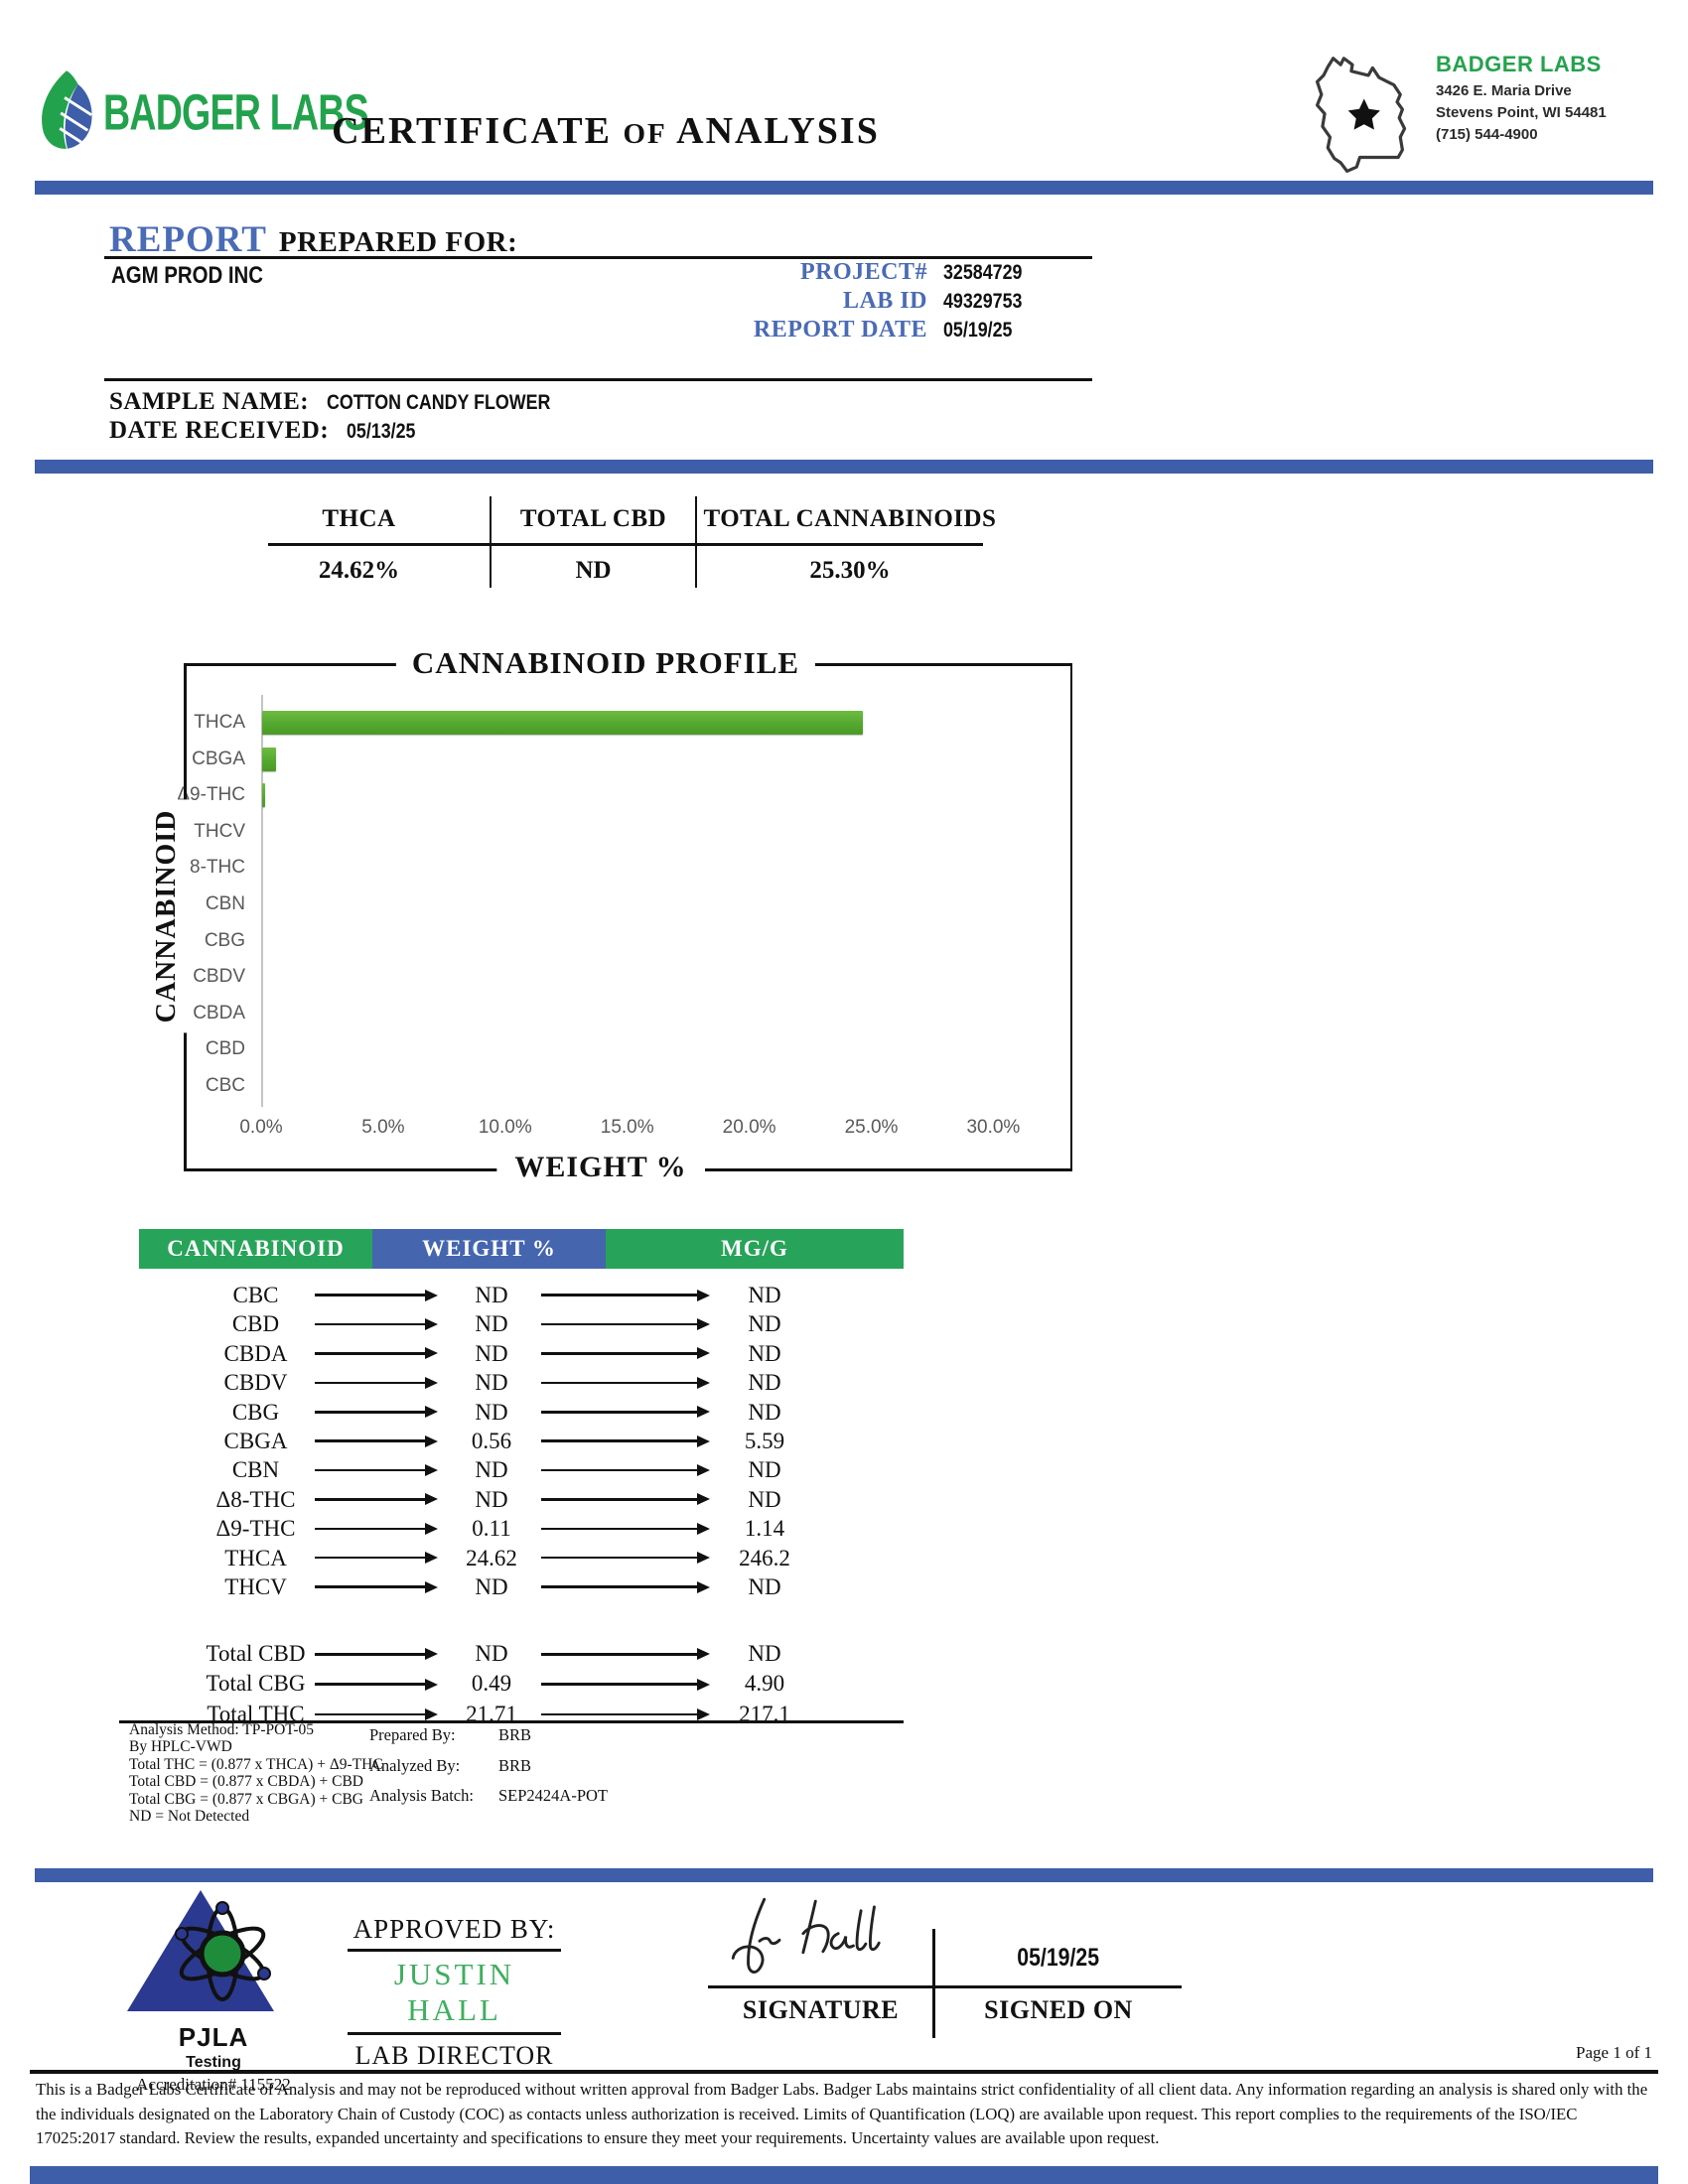 The image size is (1688, 2184). I want to click on footnote-line: Total CBG = (0.877 x CBGA) + CBG, so click(246, 1799).